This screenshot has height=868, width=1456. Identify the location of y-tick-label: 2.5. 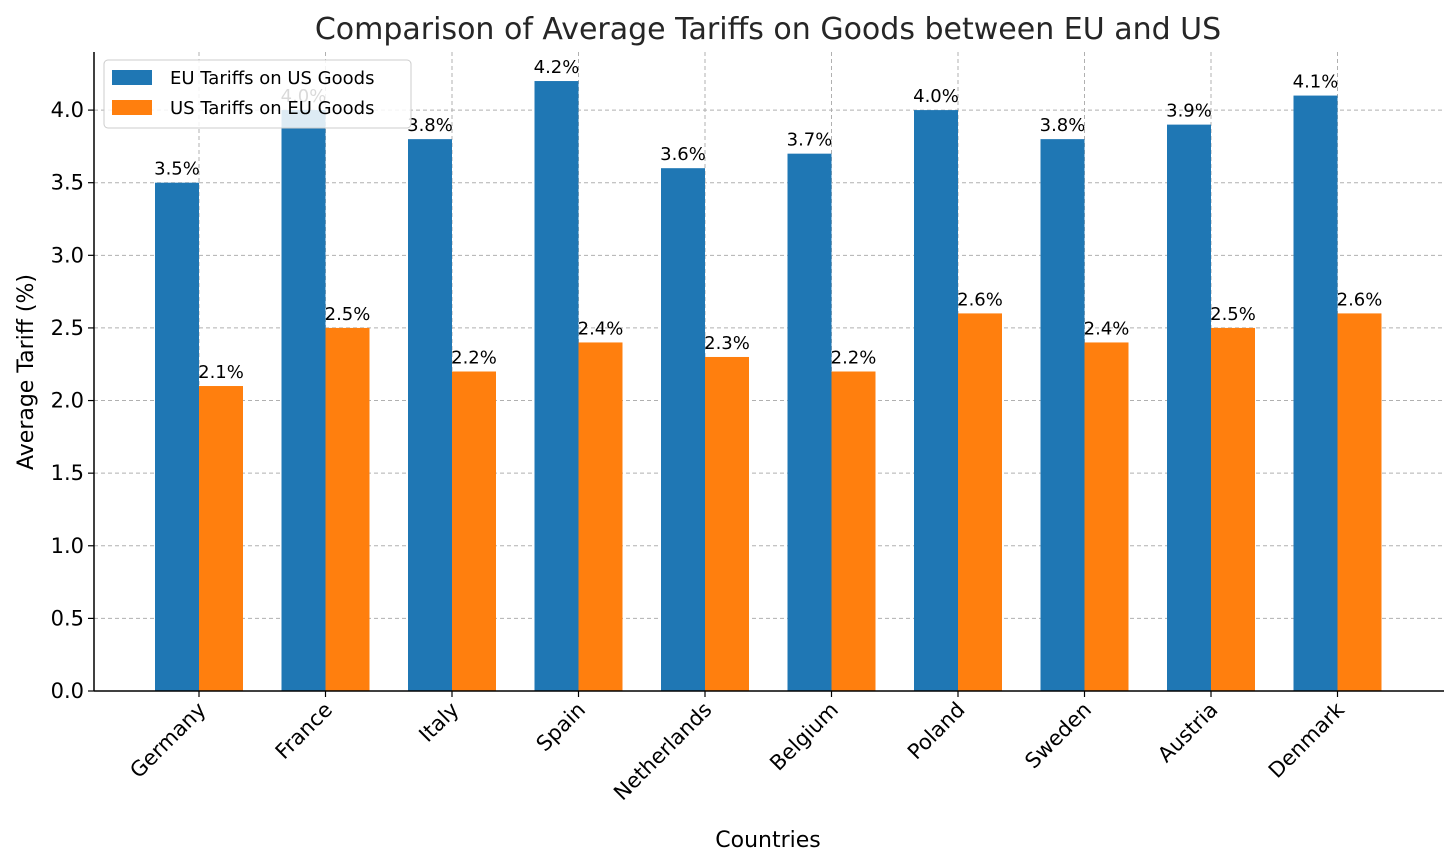
(67, 328).